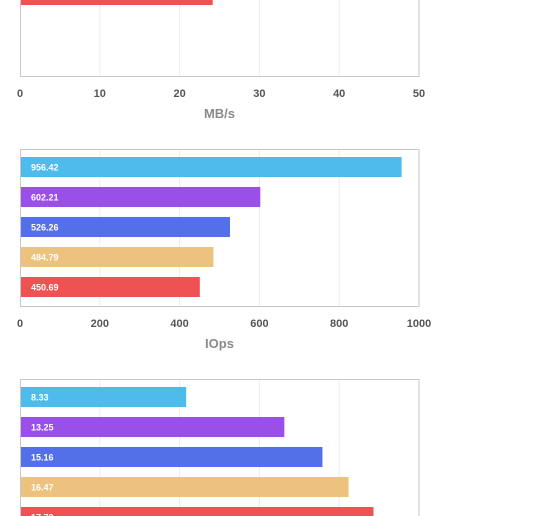 This screenshot has width=560, height=516. What do you see at coordinates (42, 0) in the screenshot?
I see `bar-value-label: 24.15` at bounding box center [42, 0].